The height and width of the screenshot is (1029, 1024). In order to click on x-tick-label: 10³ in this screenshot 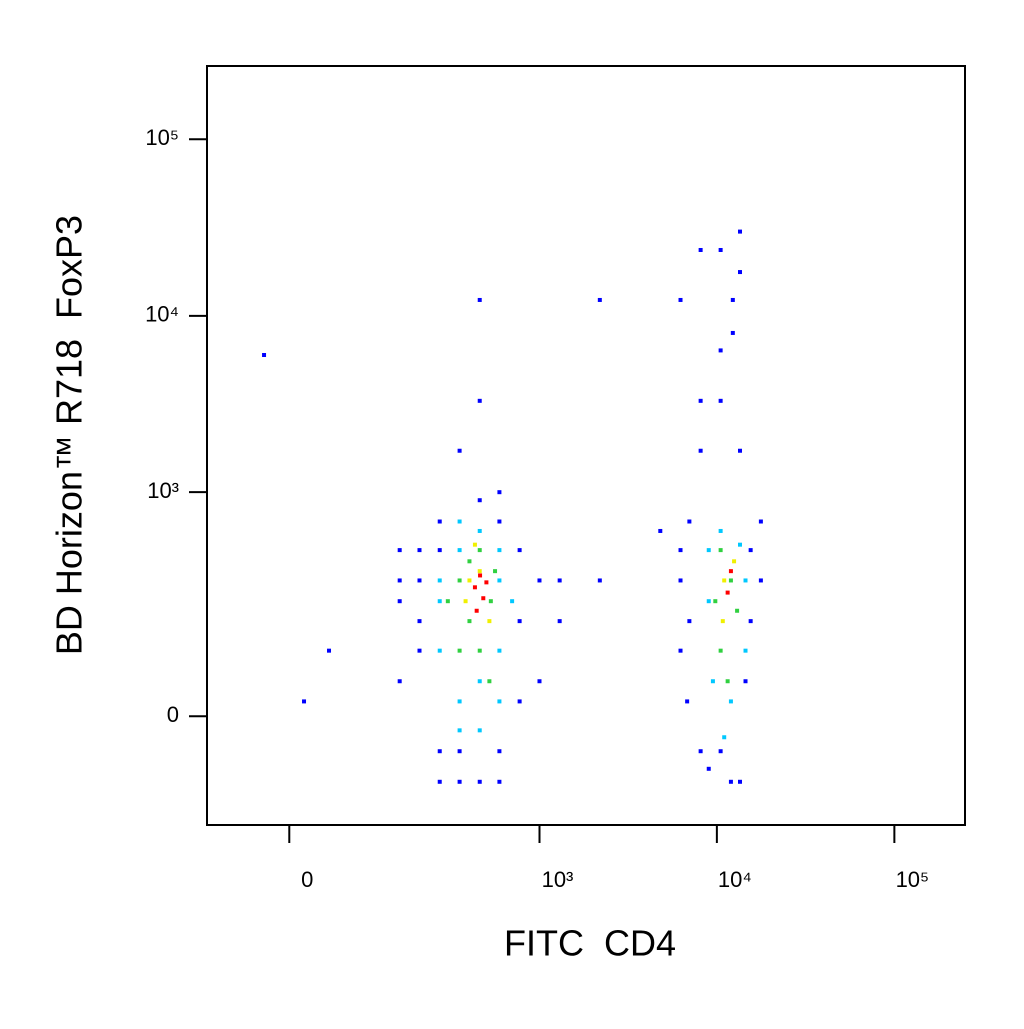, I will do `click(558, 879)`.